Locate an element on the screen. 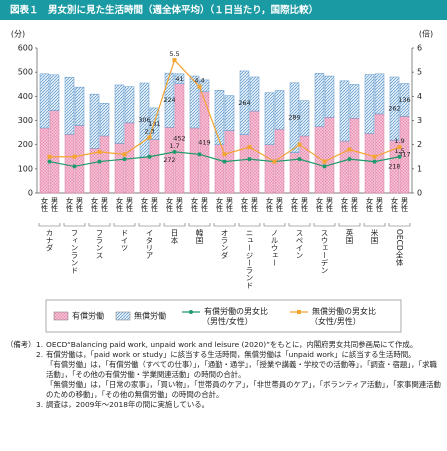 This screenshot has height=451, width=447. y-tick-label: 500 is located at coordinates (25, 72).